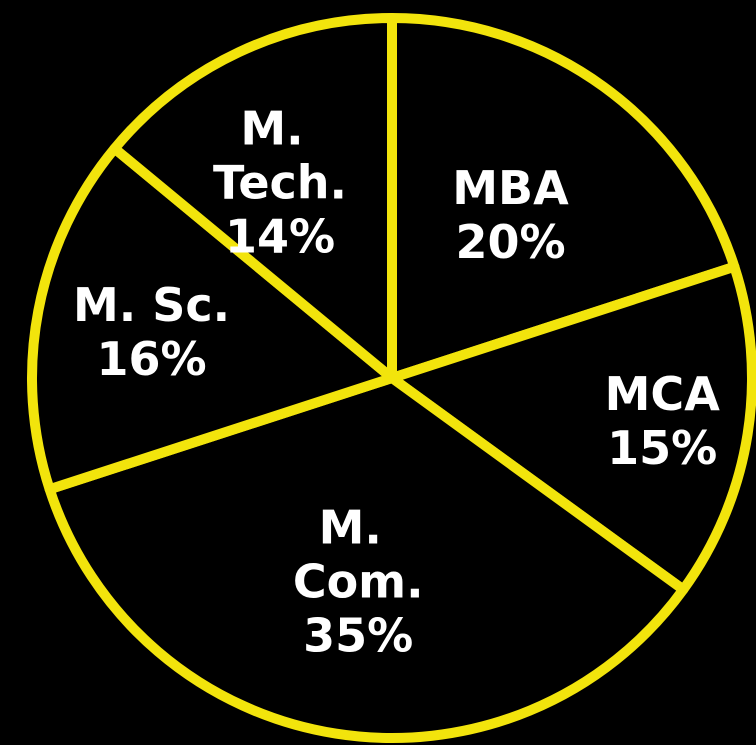 Image resolution: width=756 pixels, height=745 pixels. Describe the element at coordinates (280, 237) in the screenshot. I see `slice-value-label: 14%` at that location.